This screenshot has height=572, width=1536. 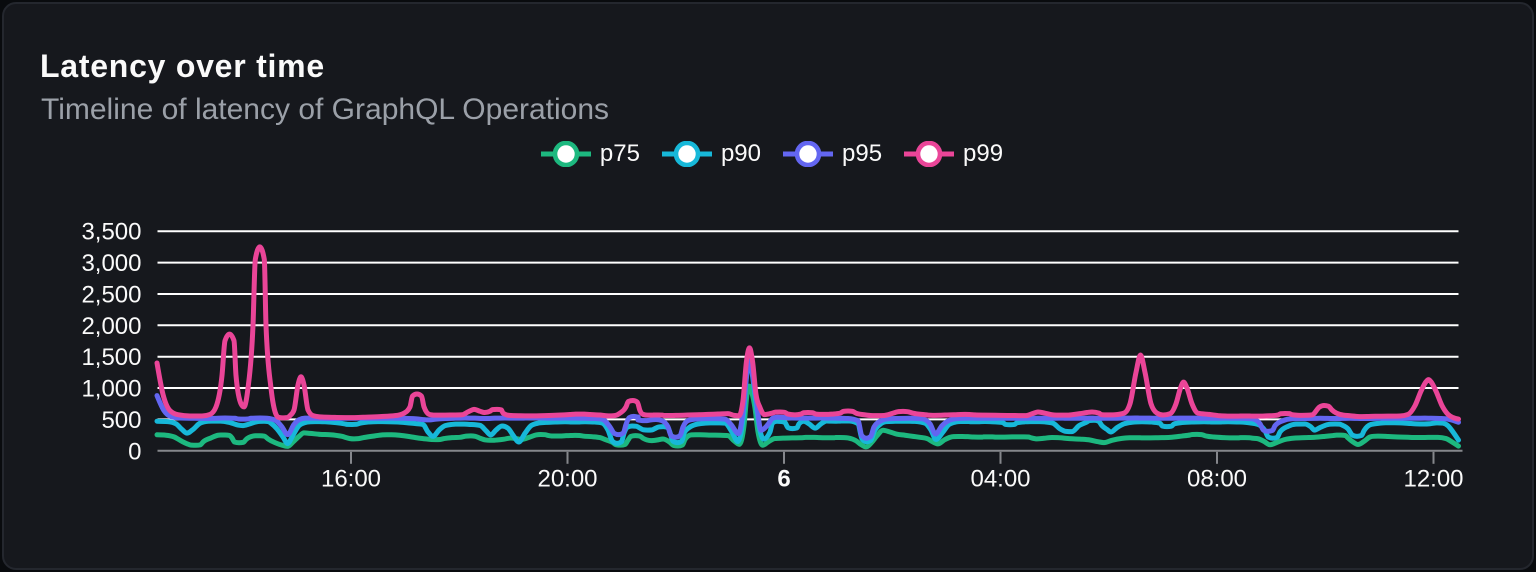 I want to click on svg-text: 1,000, so click(x=111, y=389).